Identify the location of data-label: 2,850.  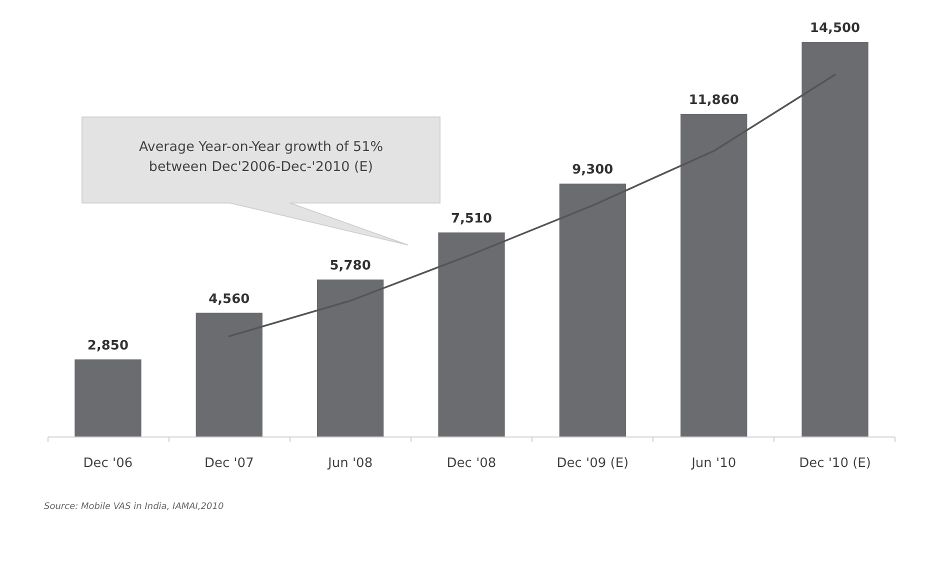
(108, 346).